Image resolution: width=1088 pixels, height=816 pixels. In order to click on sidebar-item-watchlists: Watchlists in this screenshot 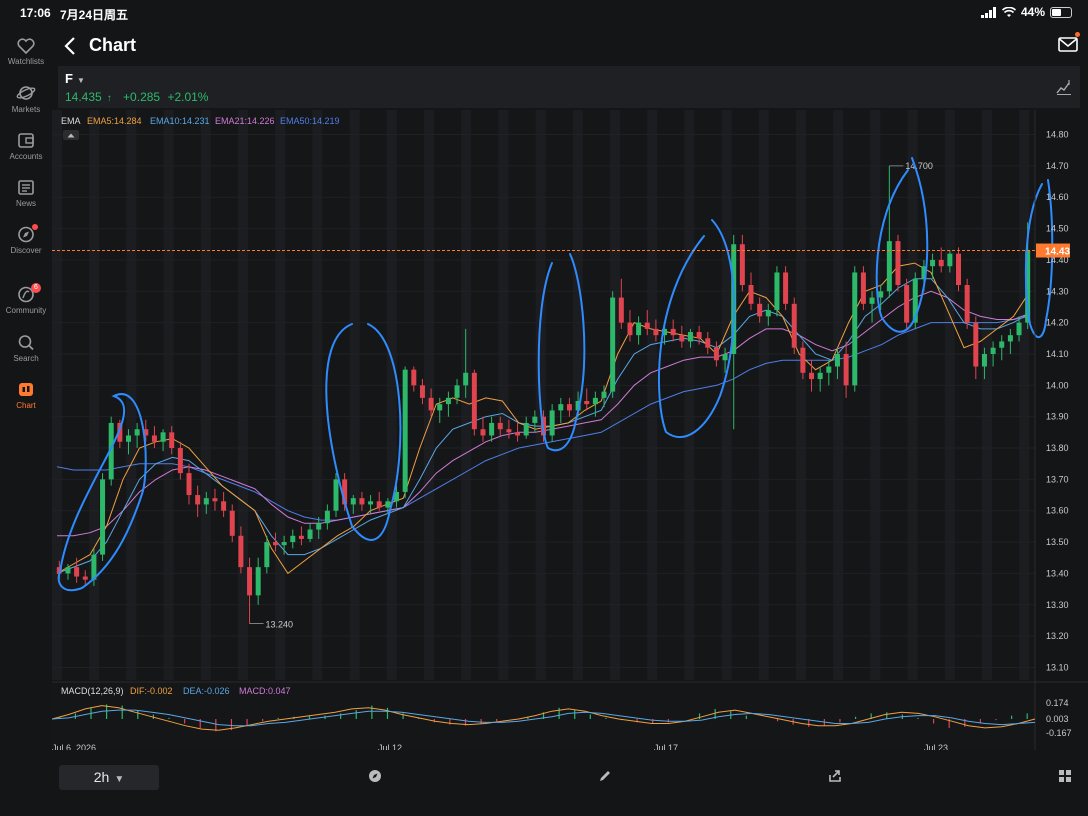, I will do `click(26, 52)`.